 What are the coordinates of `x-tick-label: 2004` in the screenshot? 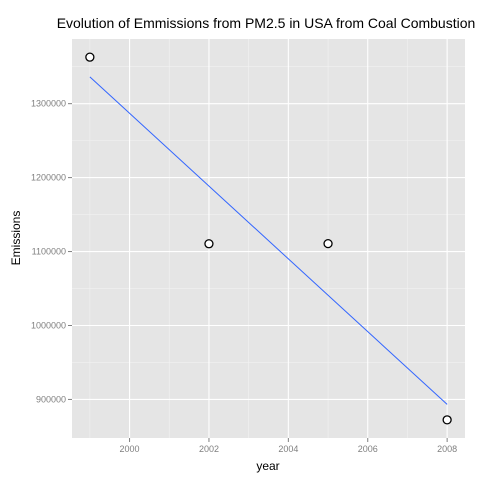 It's located at (288, 449).